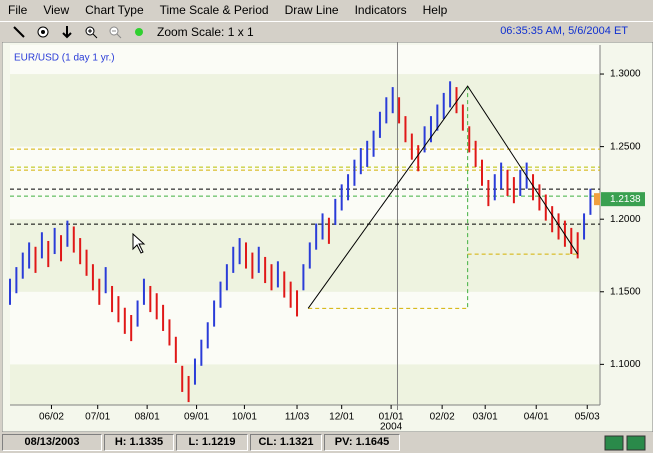  What do you see at coordinates (625, 199) in the screenshot?
I see `last-price-label: 1.2138` at bounding box center [625, 199].